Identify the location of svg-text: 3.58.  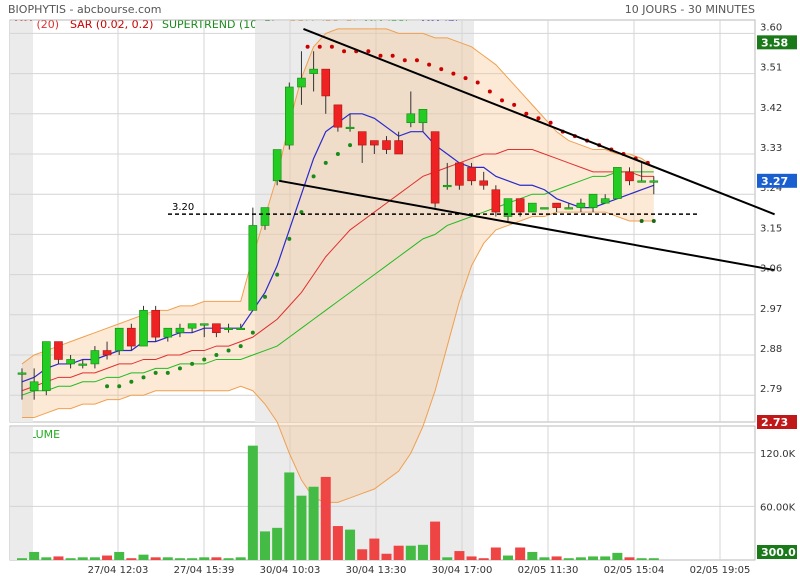
(774, 42).